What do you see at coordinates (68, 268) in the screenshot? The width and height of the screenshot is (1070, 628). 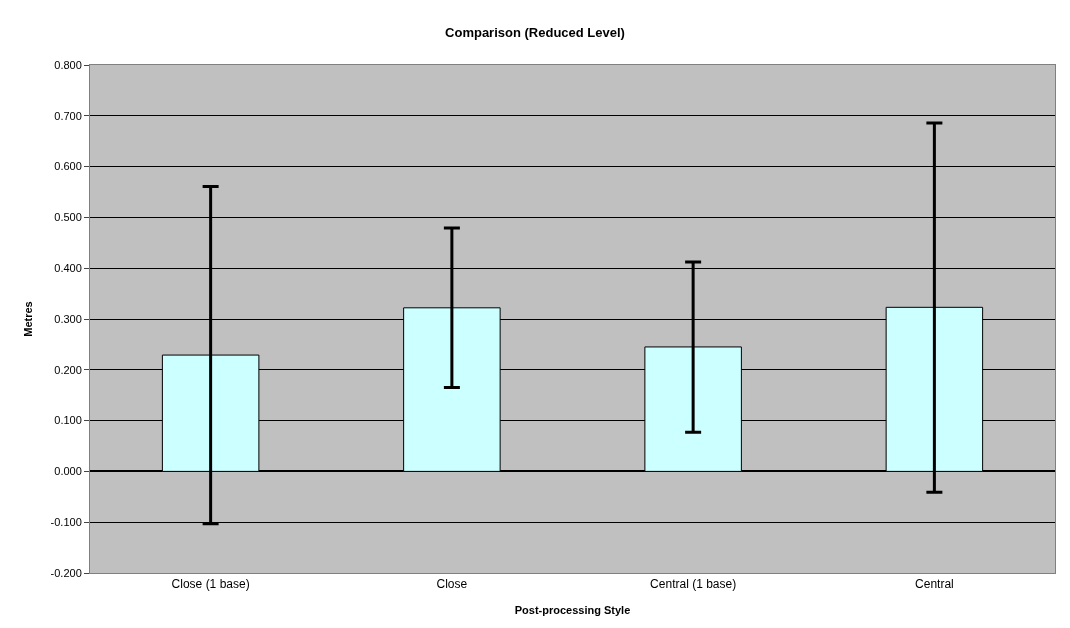 I see `y-tick-label: 0.400` at bounding box center [68, 268].